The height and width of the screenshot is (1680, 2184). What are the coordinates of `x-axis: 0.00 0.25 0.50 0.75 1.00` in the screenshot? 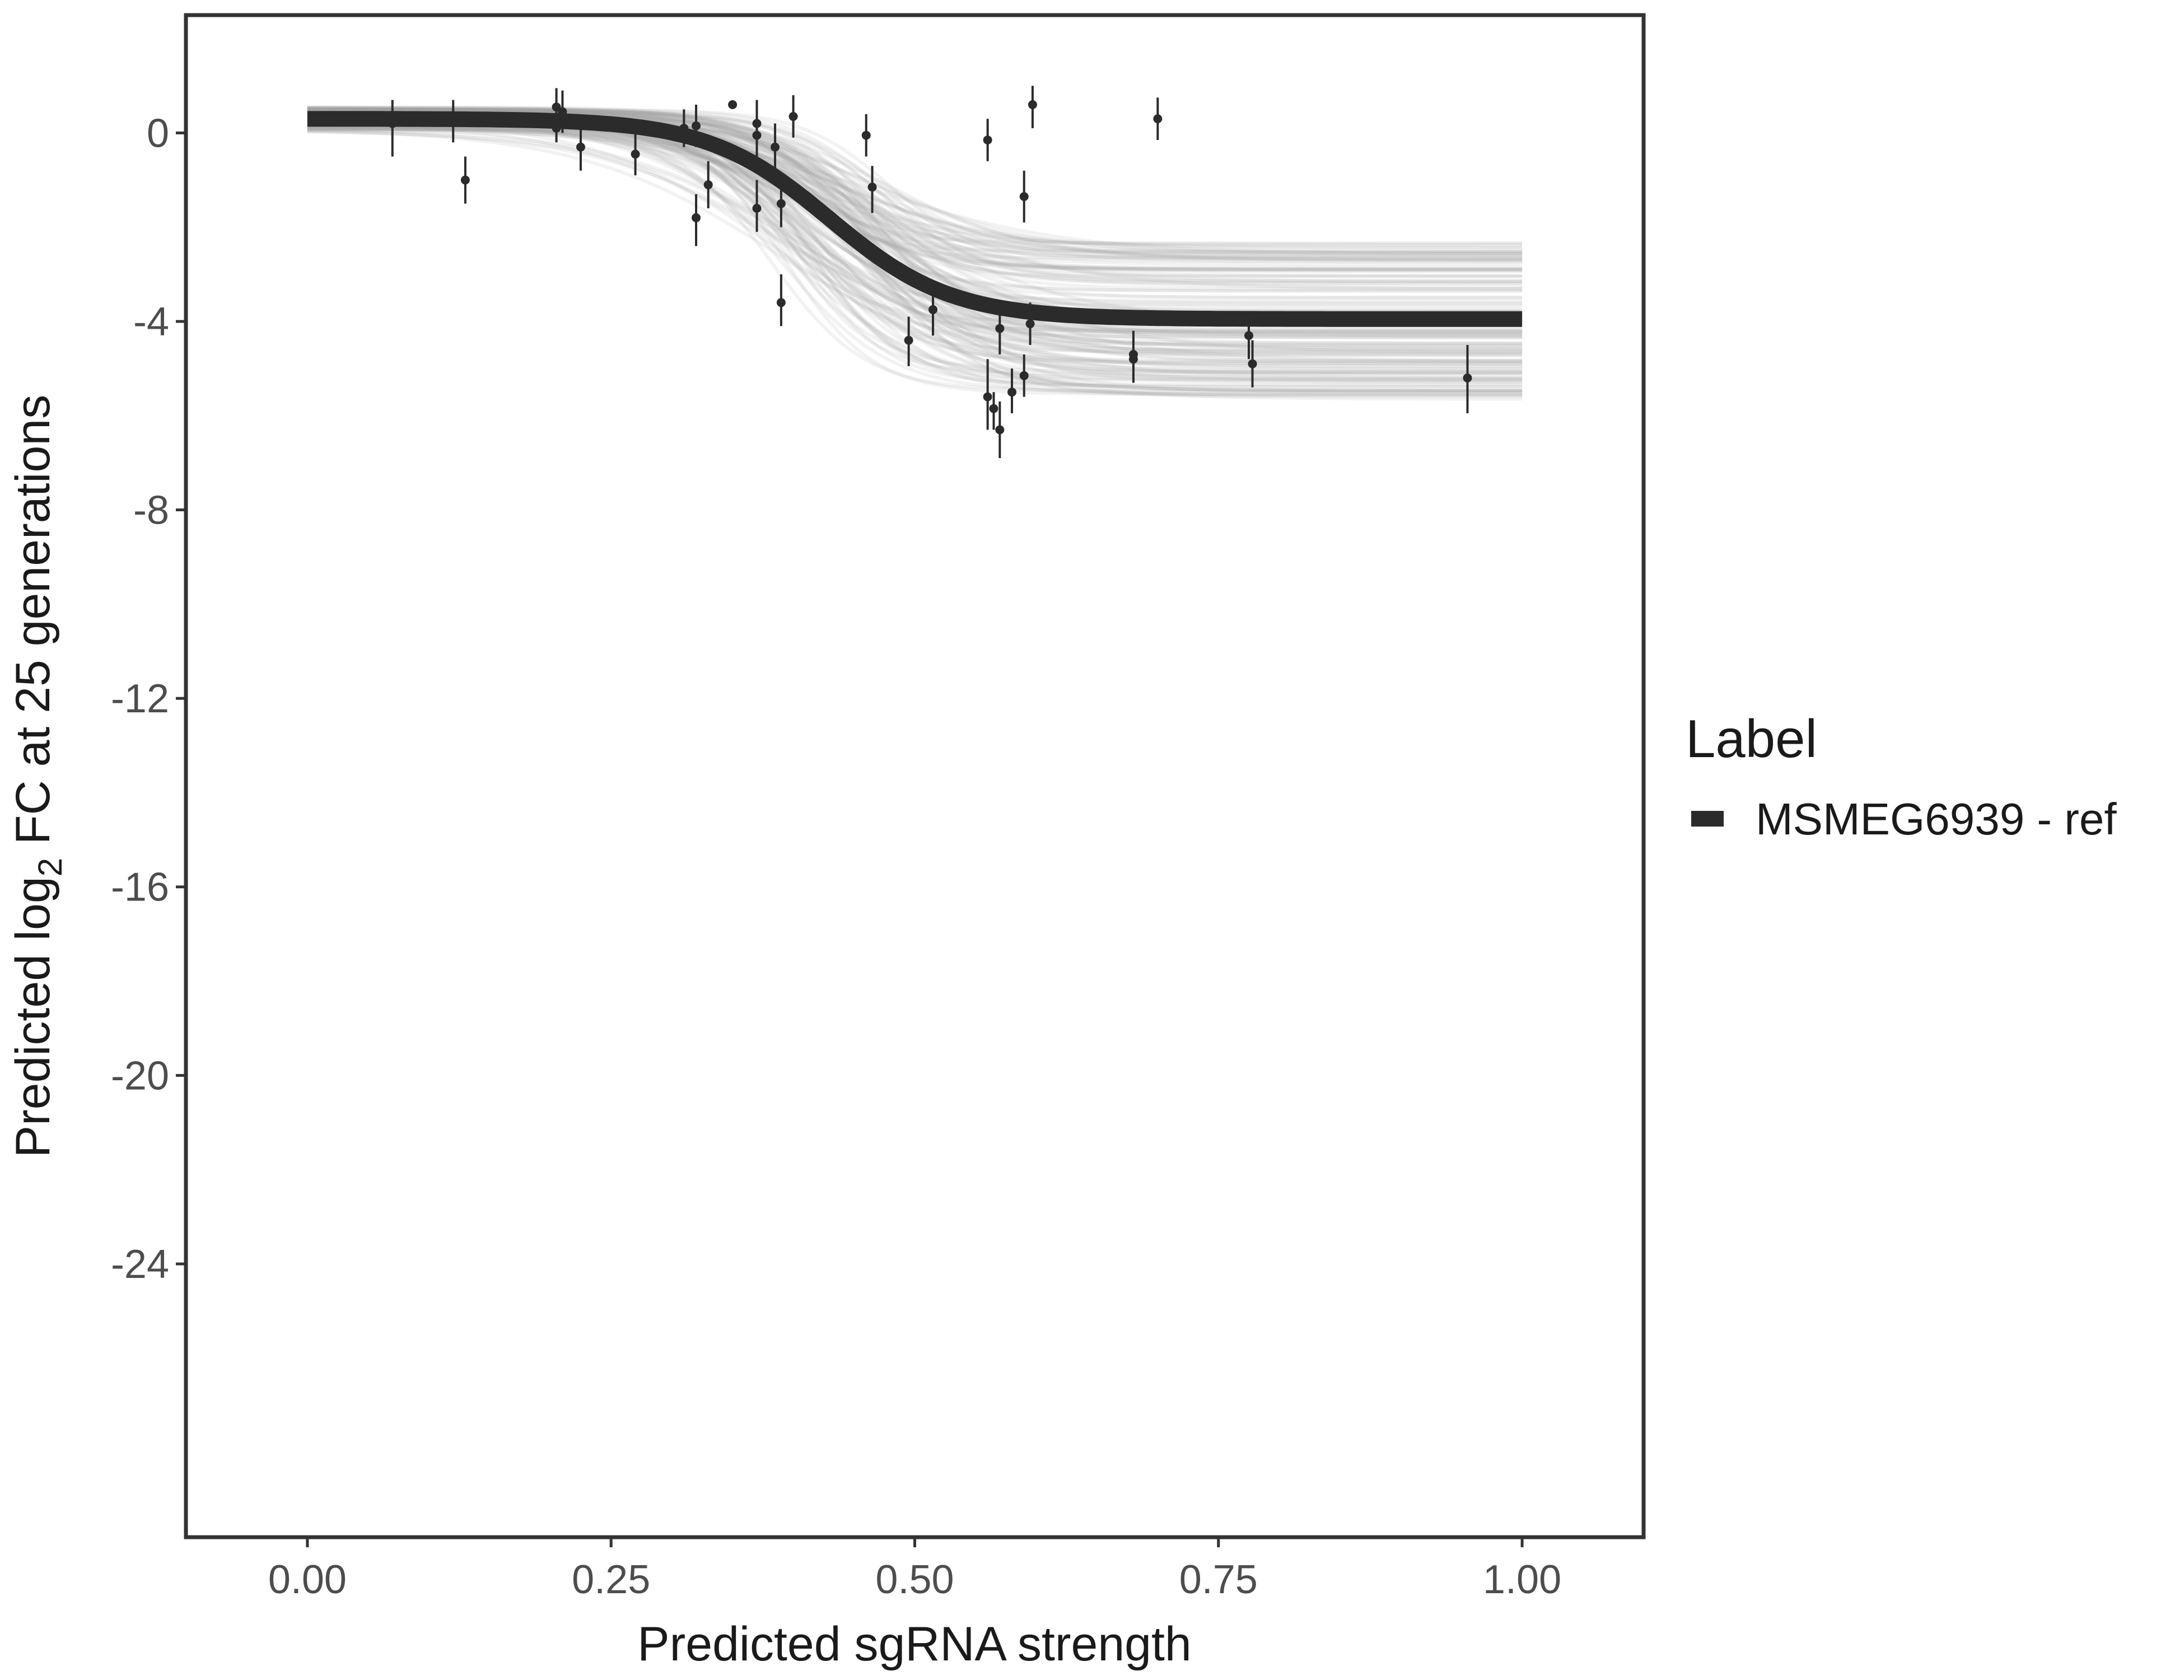 It's located at (915, 1570).